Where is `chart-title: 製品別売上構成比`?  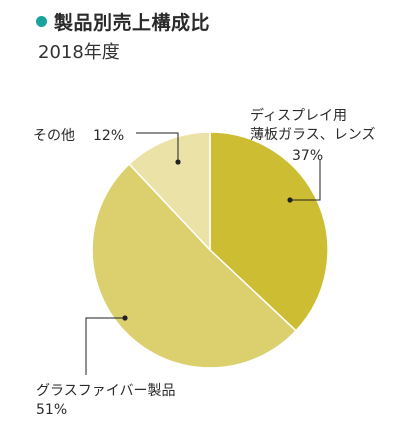 chart-title: 製品別売上構成比 is located at coordinates (132, 23).